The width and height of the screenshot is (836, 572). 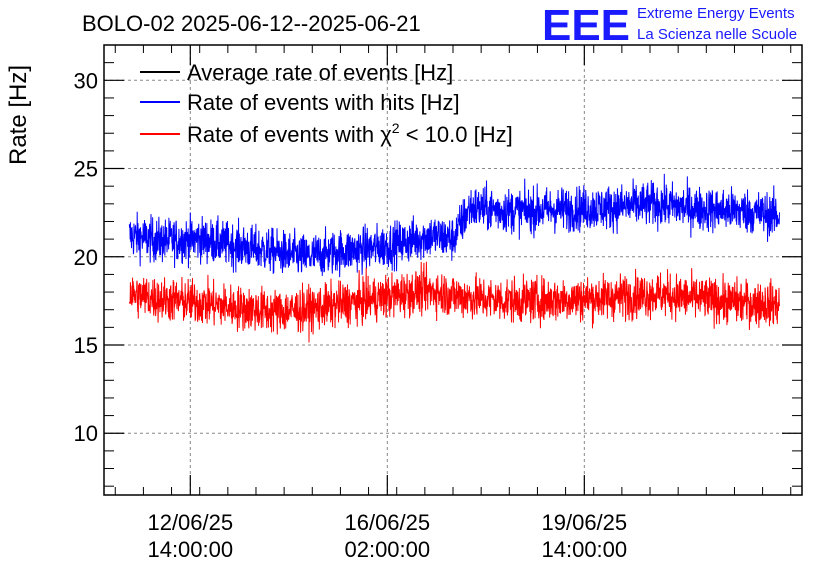 What do you see at coordinates (18, 115) in the screenshot?
I see `y-axis-label: Rate [Hz]` at bounding box center [18, 115].